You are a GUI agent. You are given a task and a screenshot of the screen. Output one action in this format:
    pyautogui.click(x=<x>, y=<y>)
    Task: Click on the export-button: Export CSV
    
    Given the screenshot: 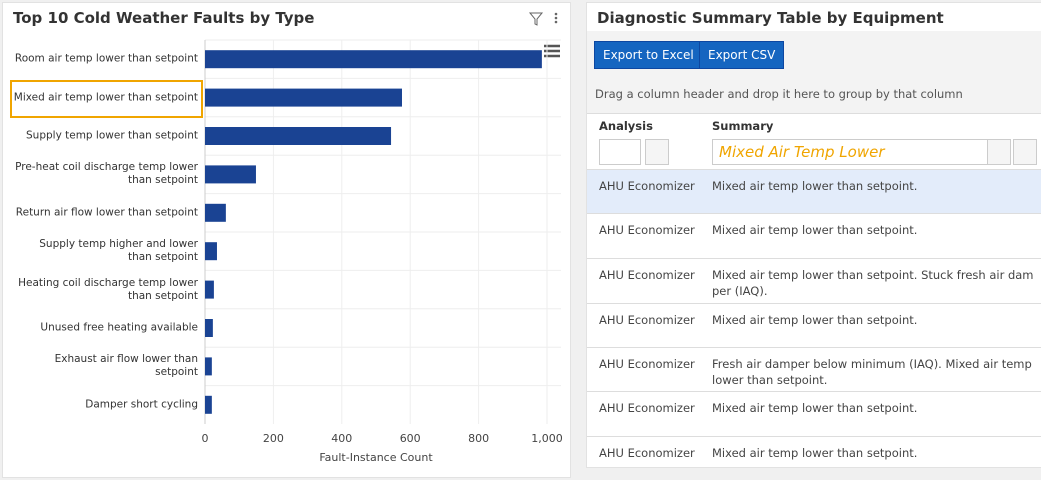 What is the action you would take?
    pyautogui.click(x=742, y=55)
    